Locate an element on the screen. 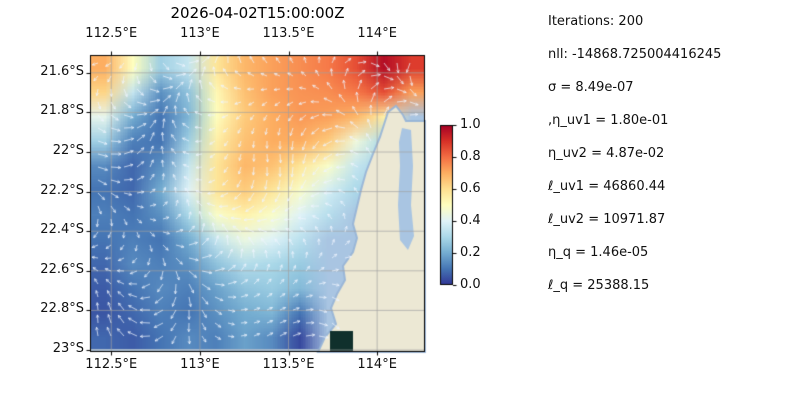  stat-sigma: σ = 8.49e-07 is located at coordinates (591, 87).